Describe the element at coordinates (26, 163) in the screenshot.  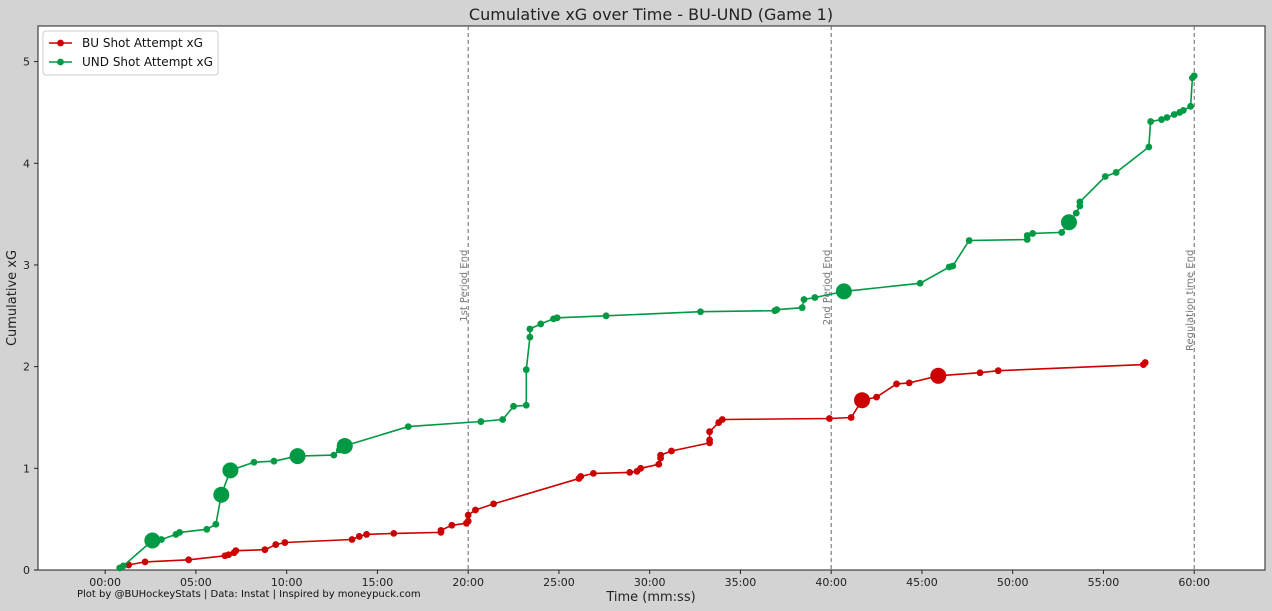
I see `y-tick-label: 4` at that location.